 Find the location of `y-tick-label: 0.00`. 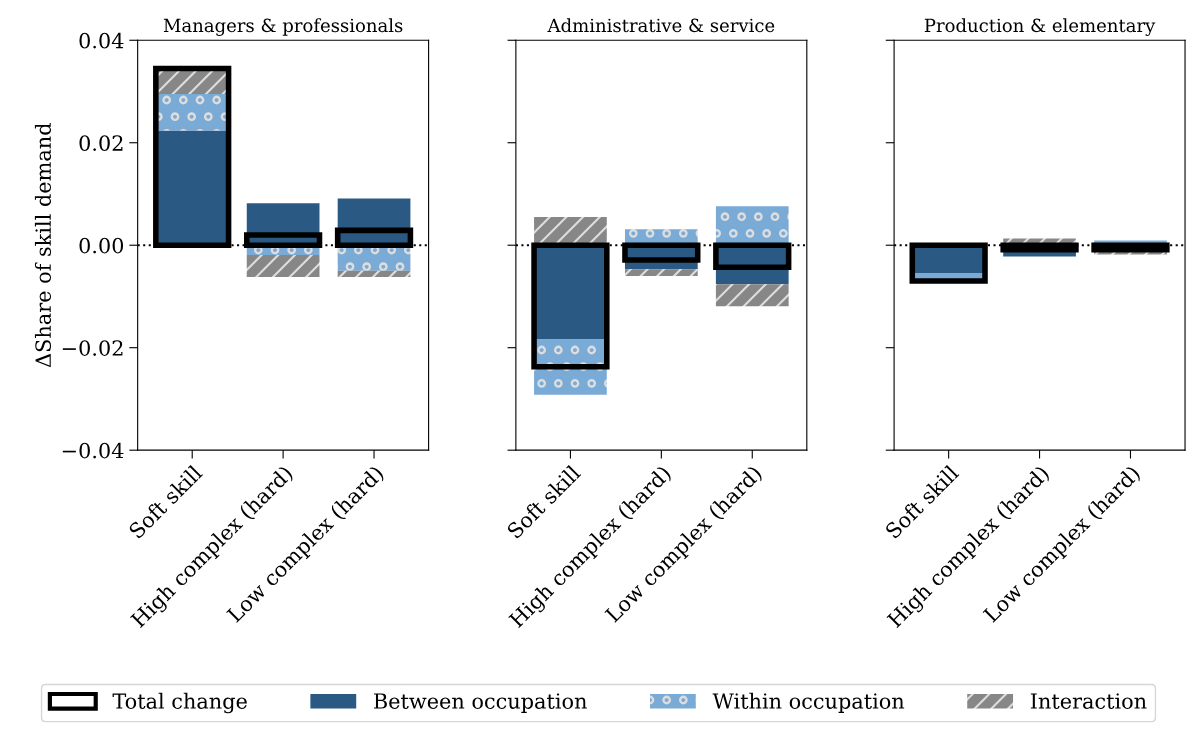

y-tick-label: 0.00 is located at coordinates (101, 245).